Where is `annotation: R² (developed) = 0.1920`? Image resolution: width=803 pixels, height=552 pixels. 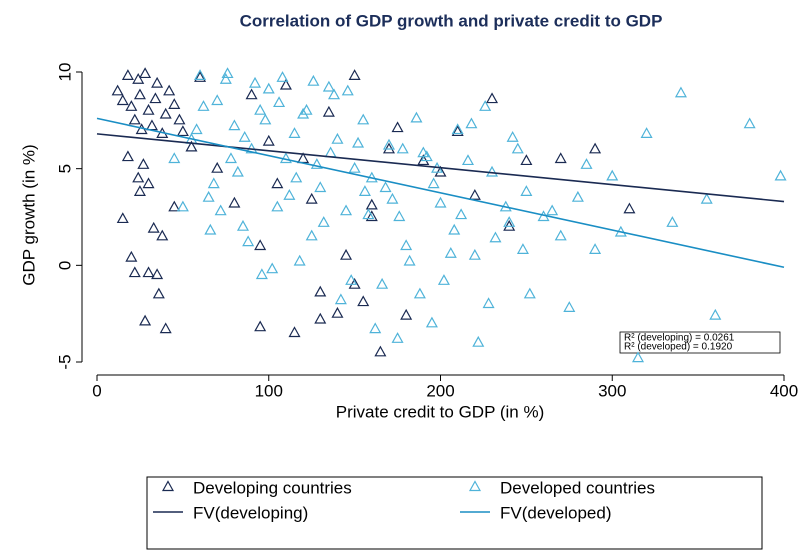 annotation: R² (developed) = 0.1920 is located at coordinates (678, 347).